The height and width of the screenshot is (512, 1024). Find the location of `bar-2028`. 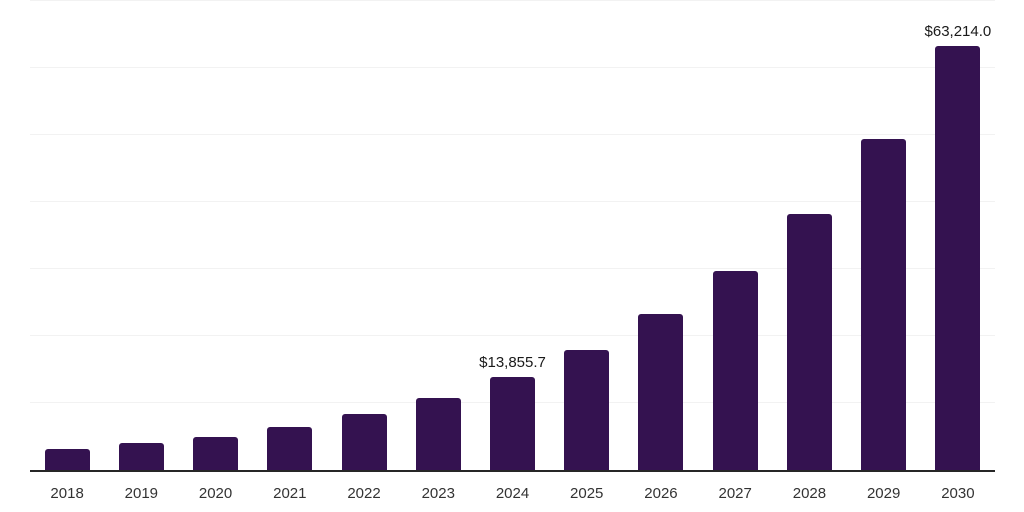

bar-2028 is located at coordinates (809, 342).